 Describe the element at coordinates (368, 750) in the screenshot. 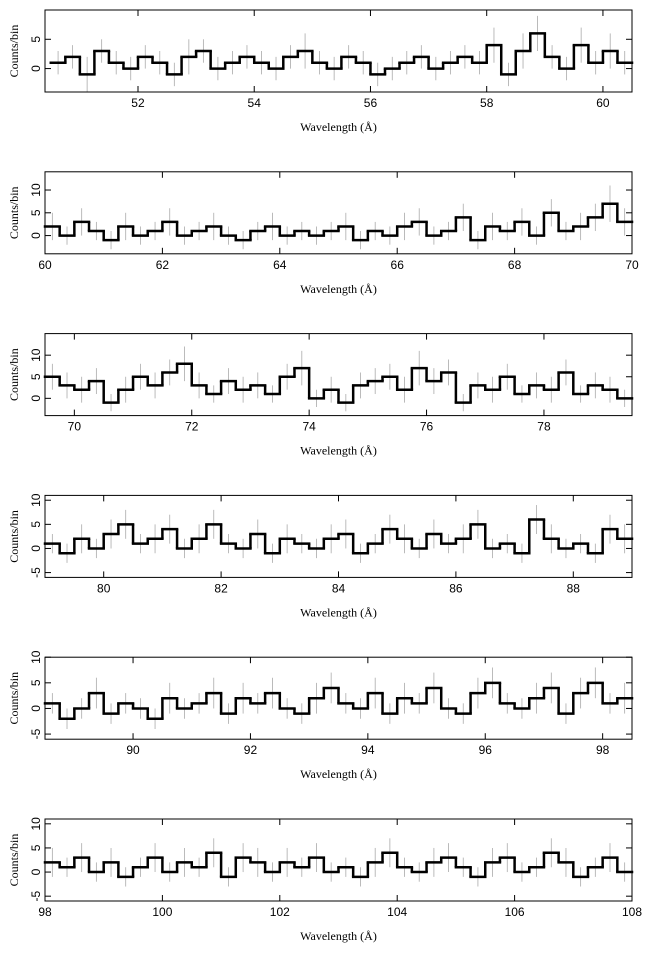

I see `x-tick-label: 94` at that location.